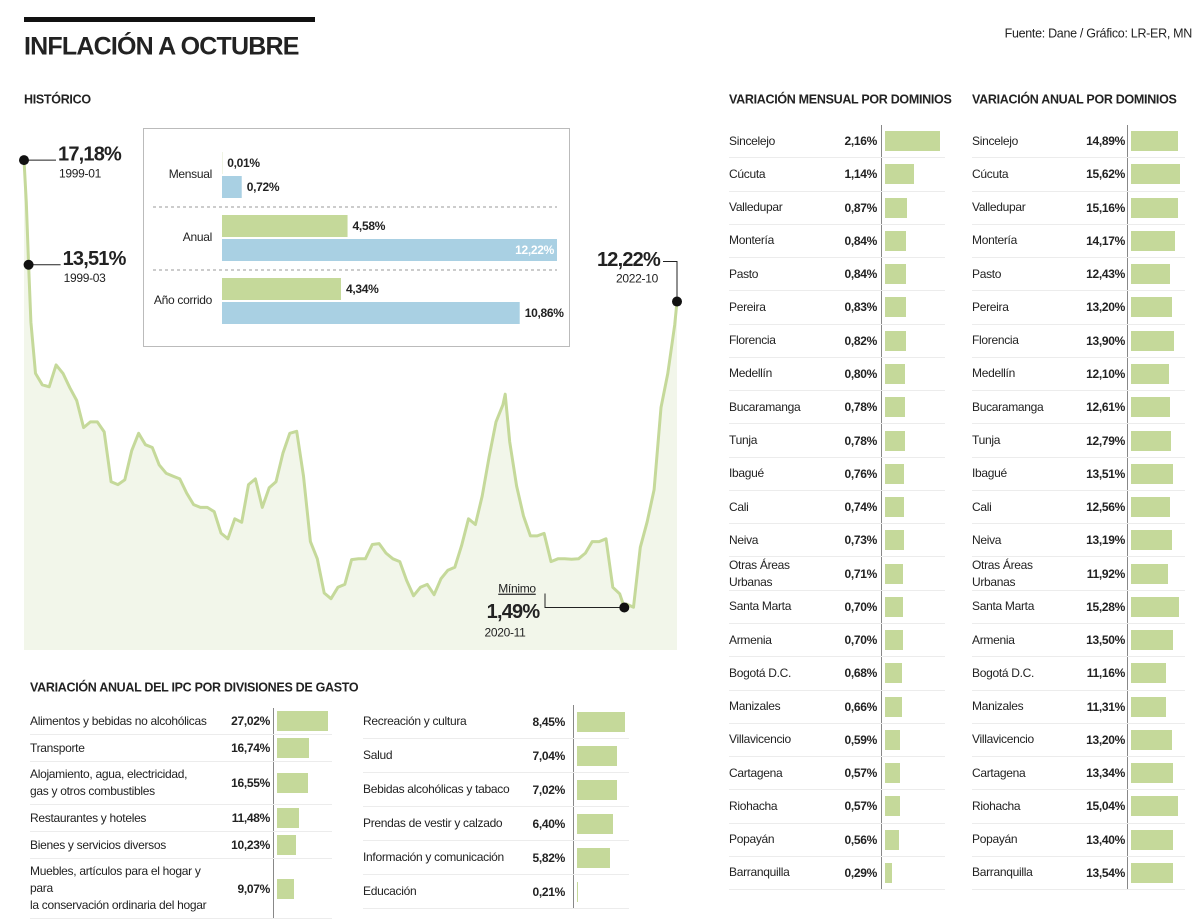 The width and height of the screenshot is (1200, 919). What do you see at coordinates (438, 789) in the screenshot?
I see `category-label: Bebidas alcohólicas y tabaco` at bounding box center [438, 789].